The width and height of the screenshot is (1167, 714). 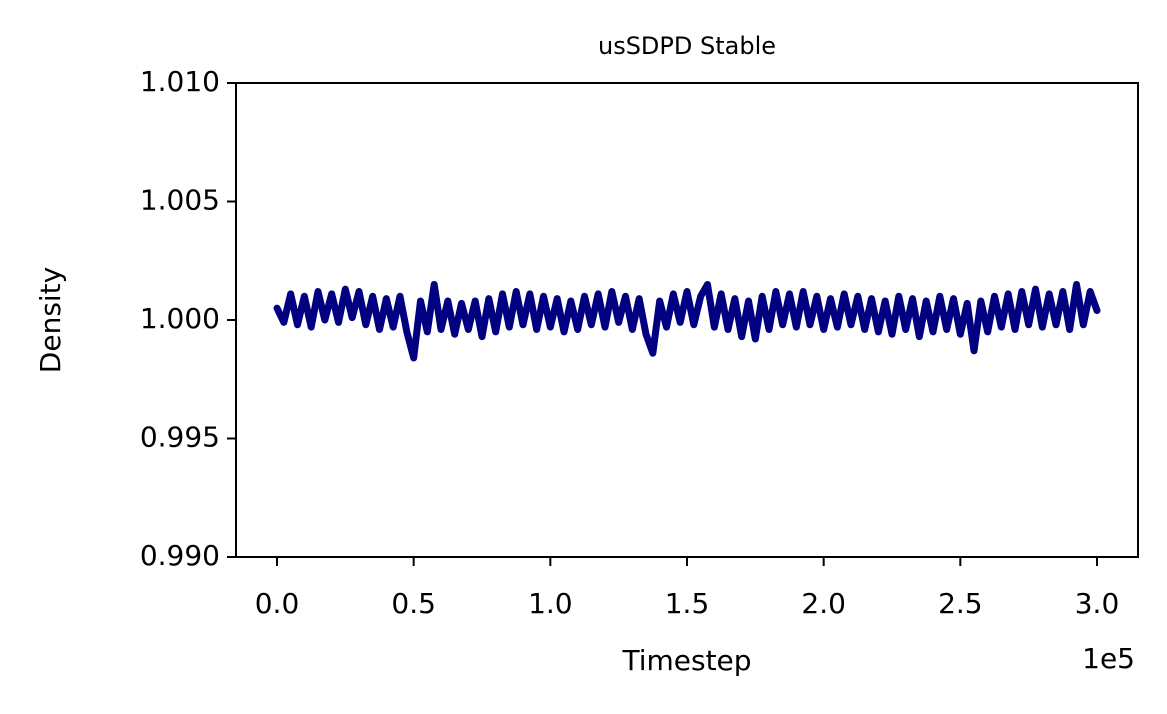 What do you see at coordinates (1097, 603) in the screenshot?
I see `x-tick-label: 3.0` at bounding box center [1097, 603].